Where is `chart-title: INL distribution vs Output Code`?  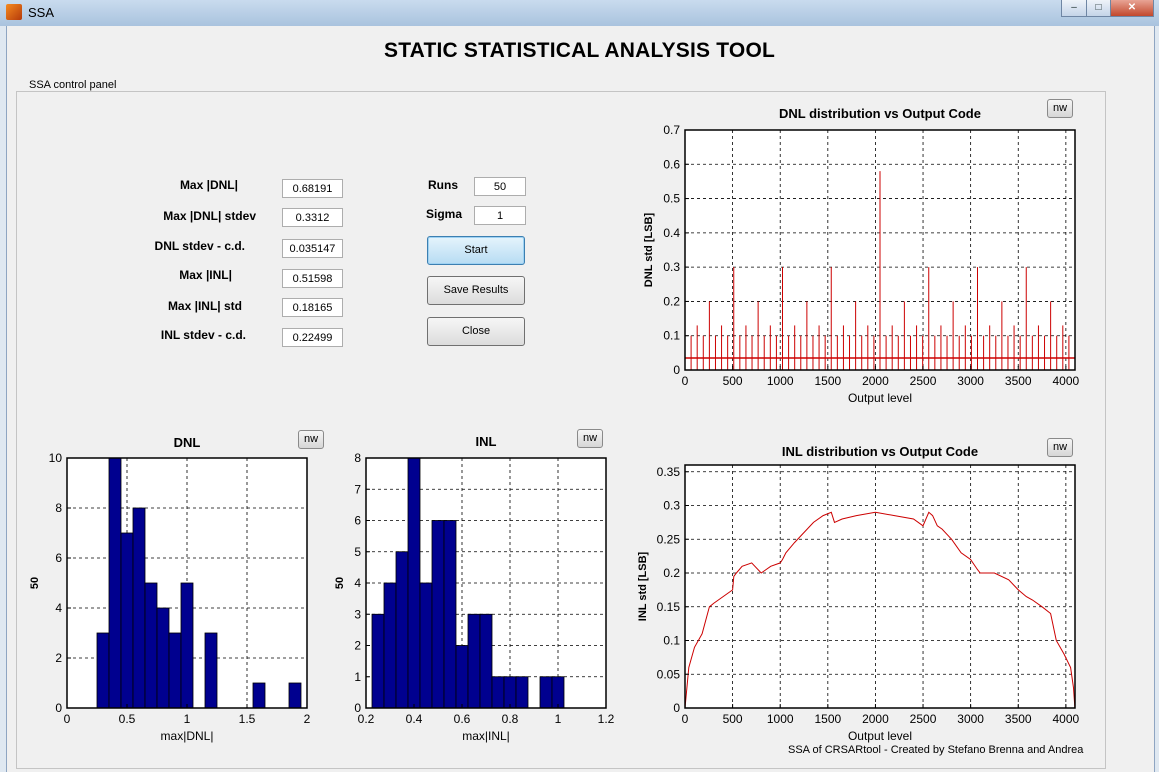 chart-title: INL distribution vs Output Code is located at coordinates (880, 451).